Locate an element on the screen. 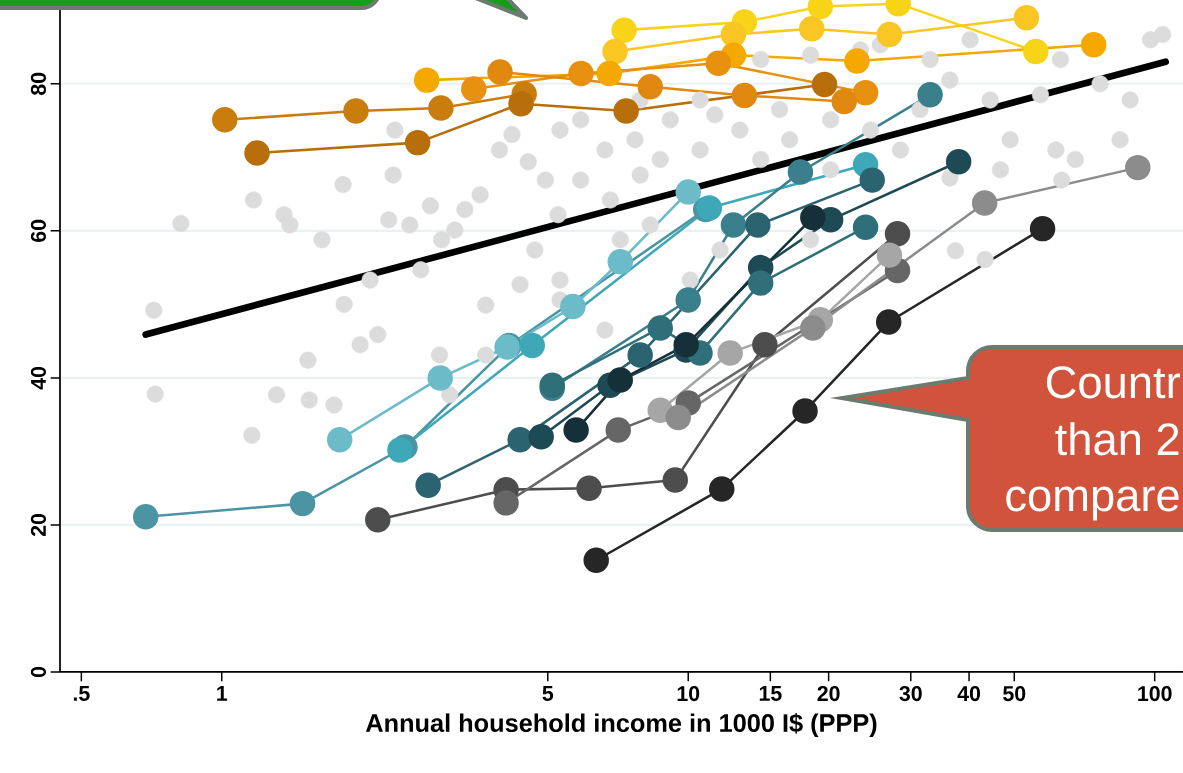 The image size is (1183, 773). y-tick-label: 60 is located at coordinates (38, 230).